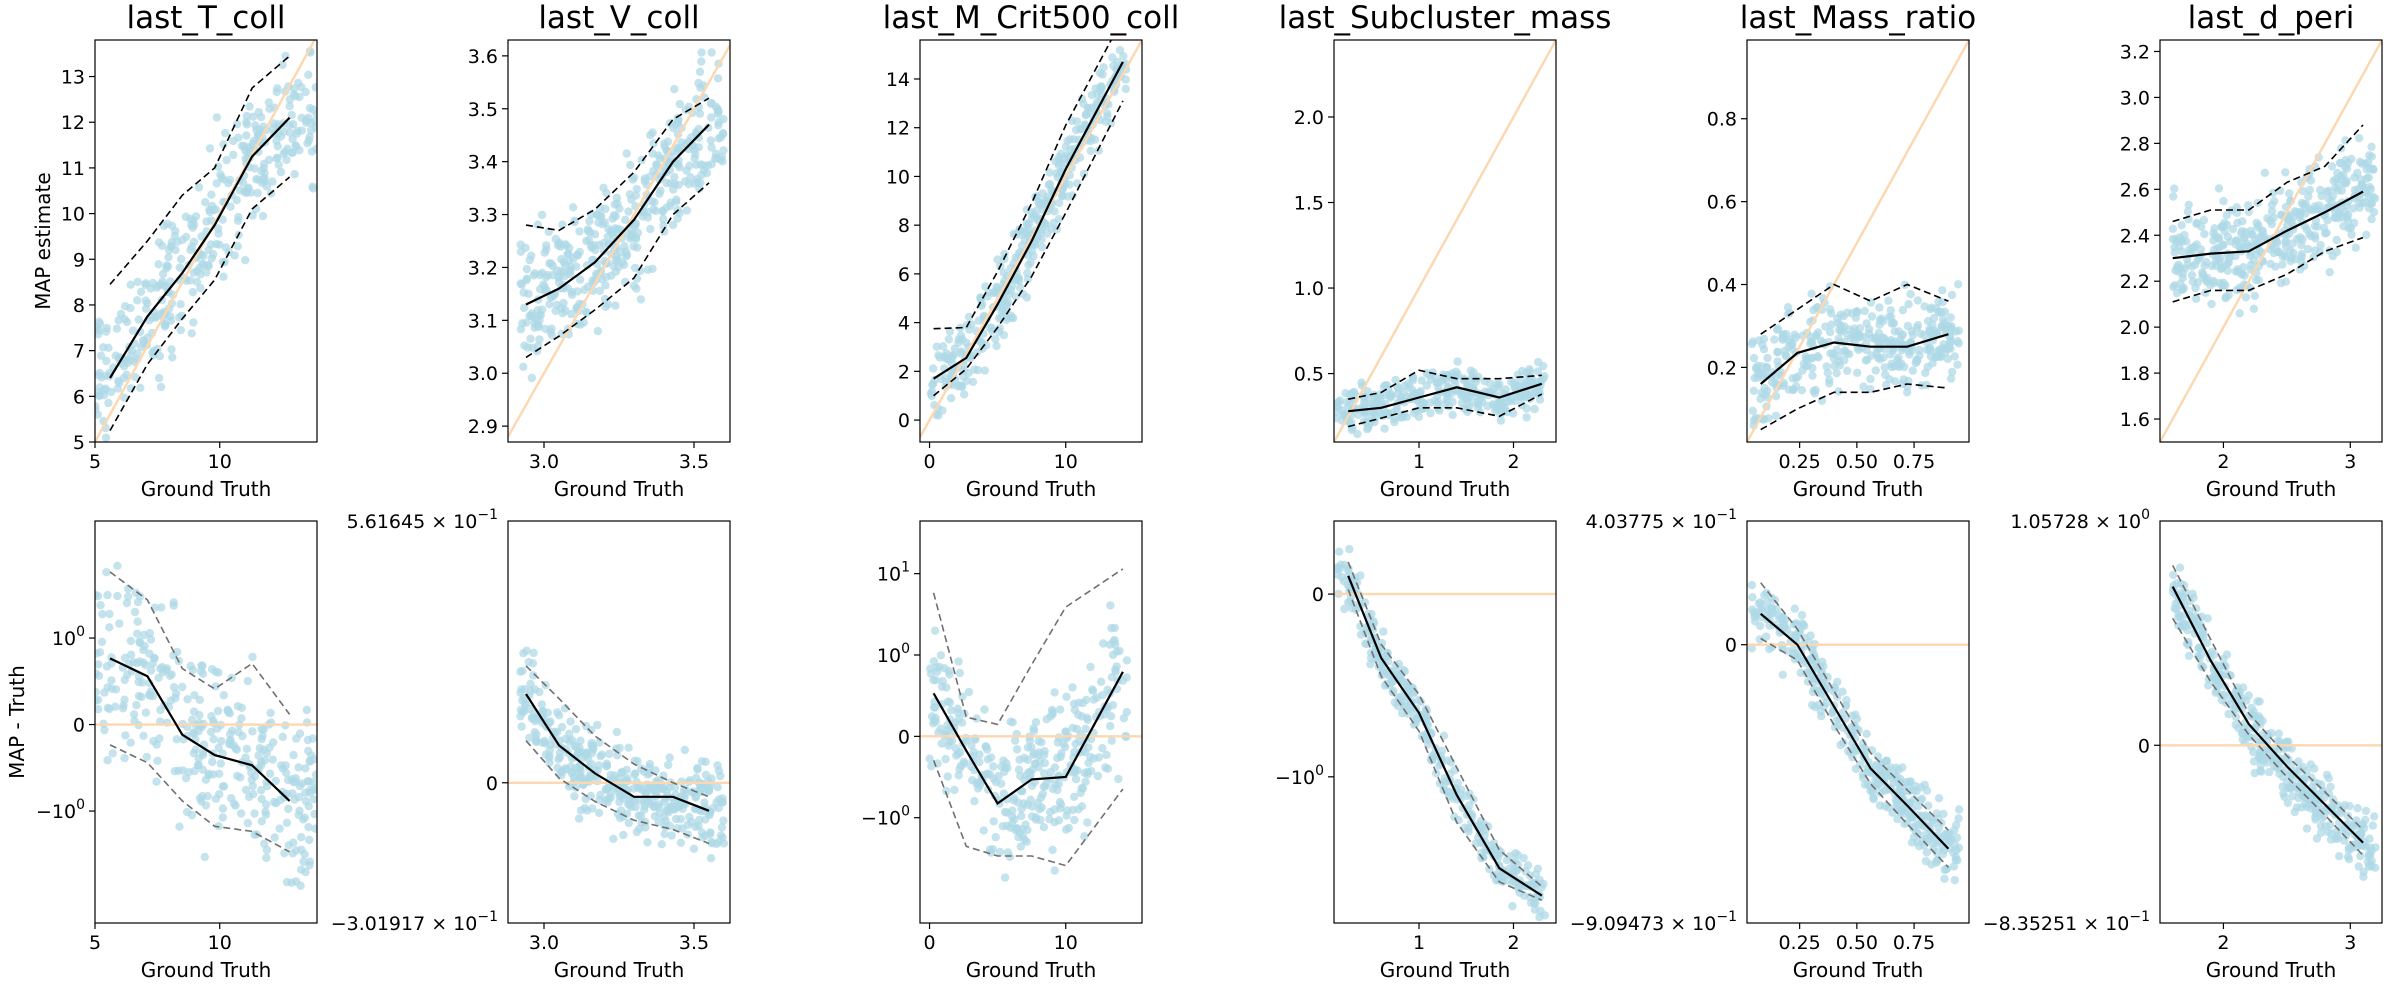  I want to click on y-tick-label: 0.4, so click(1722, 286).